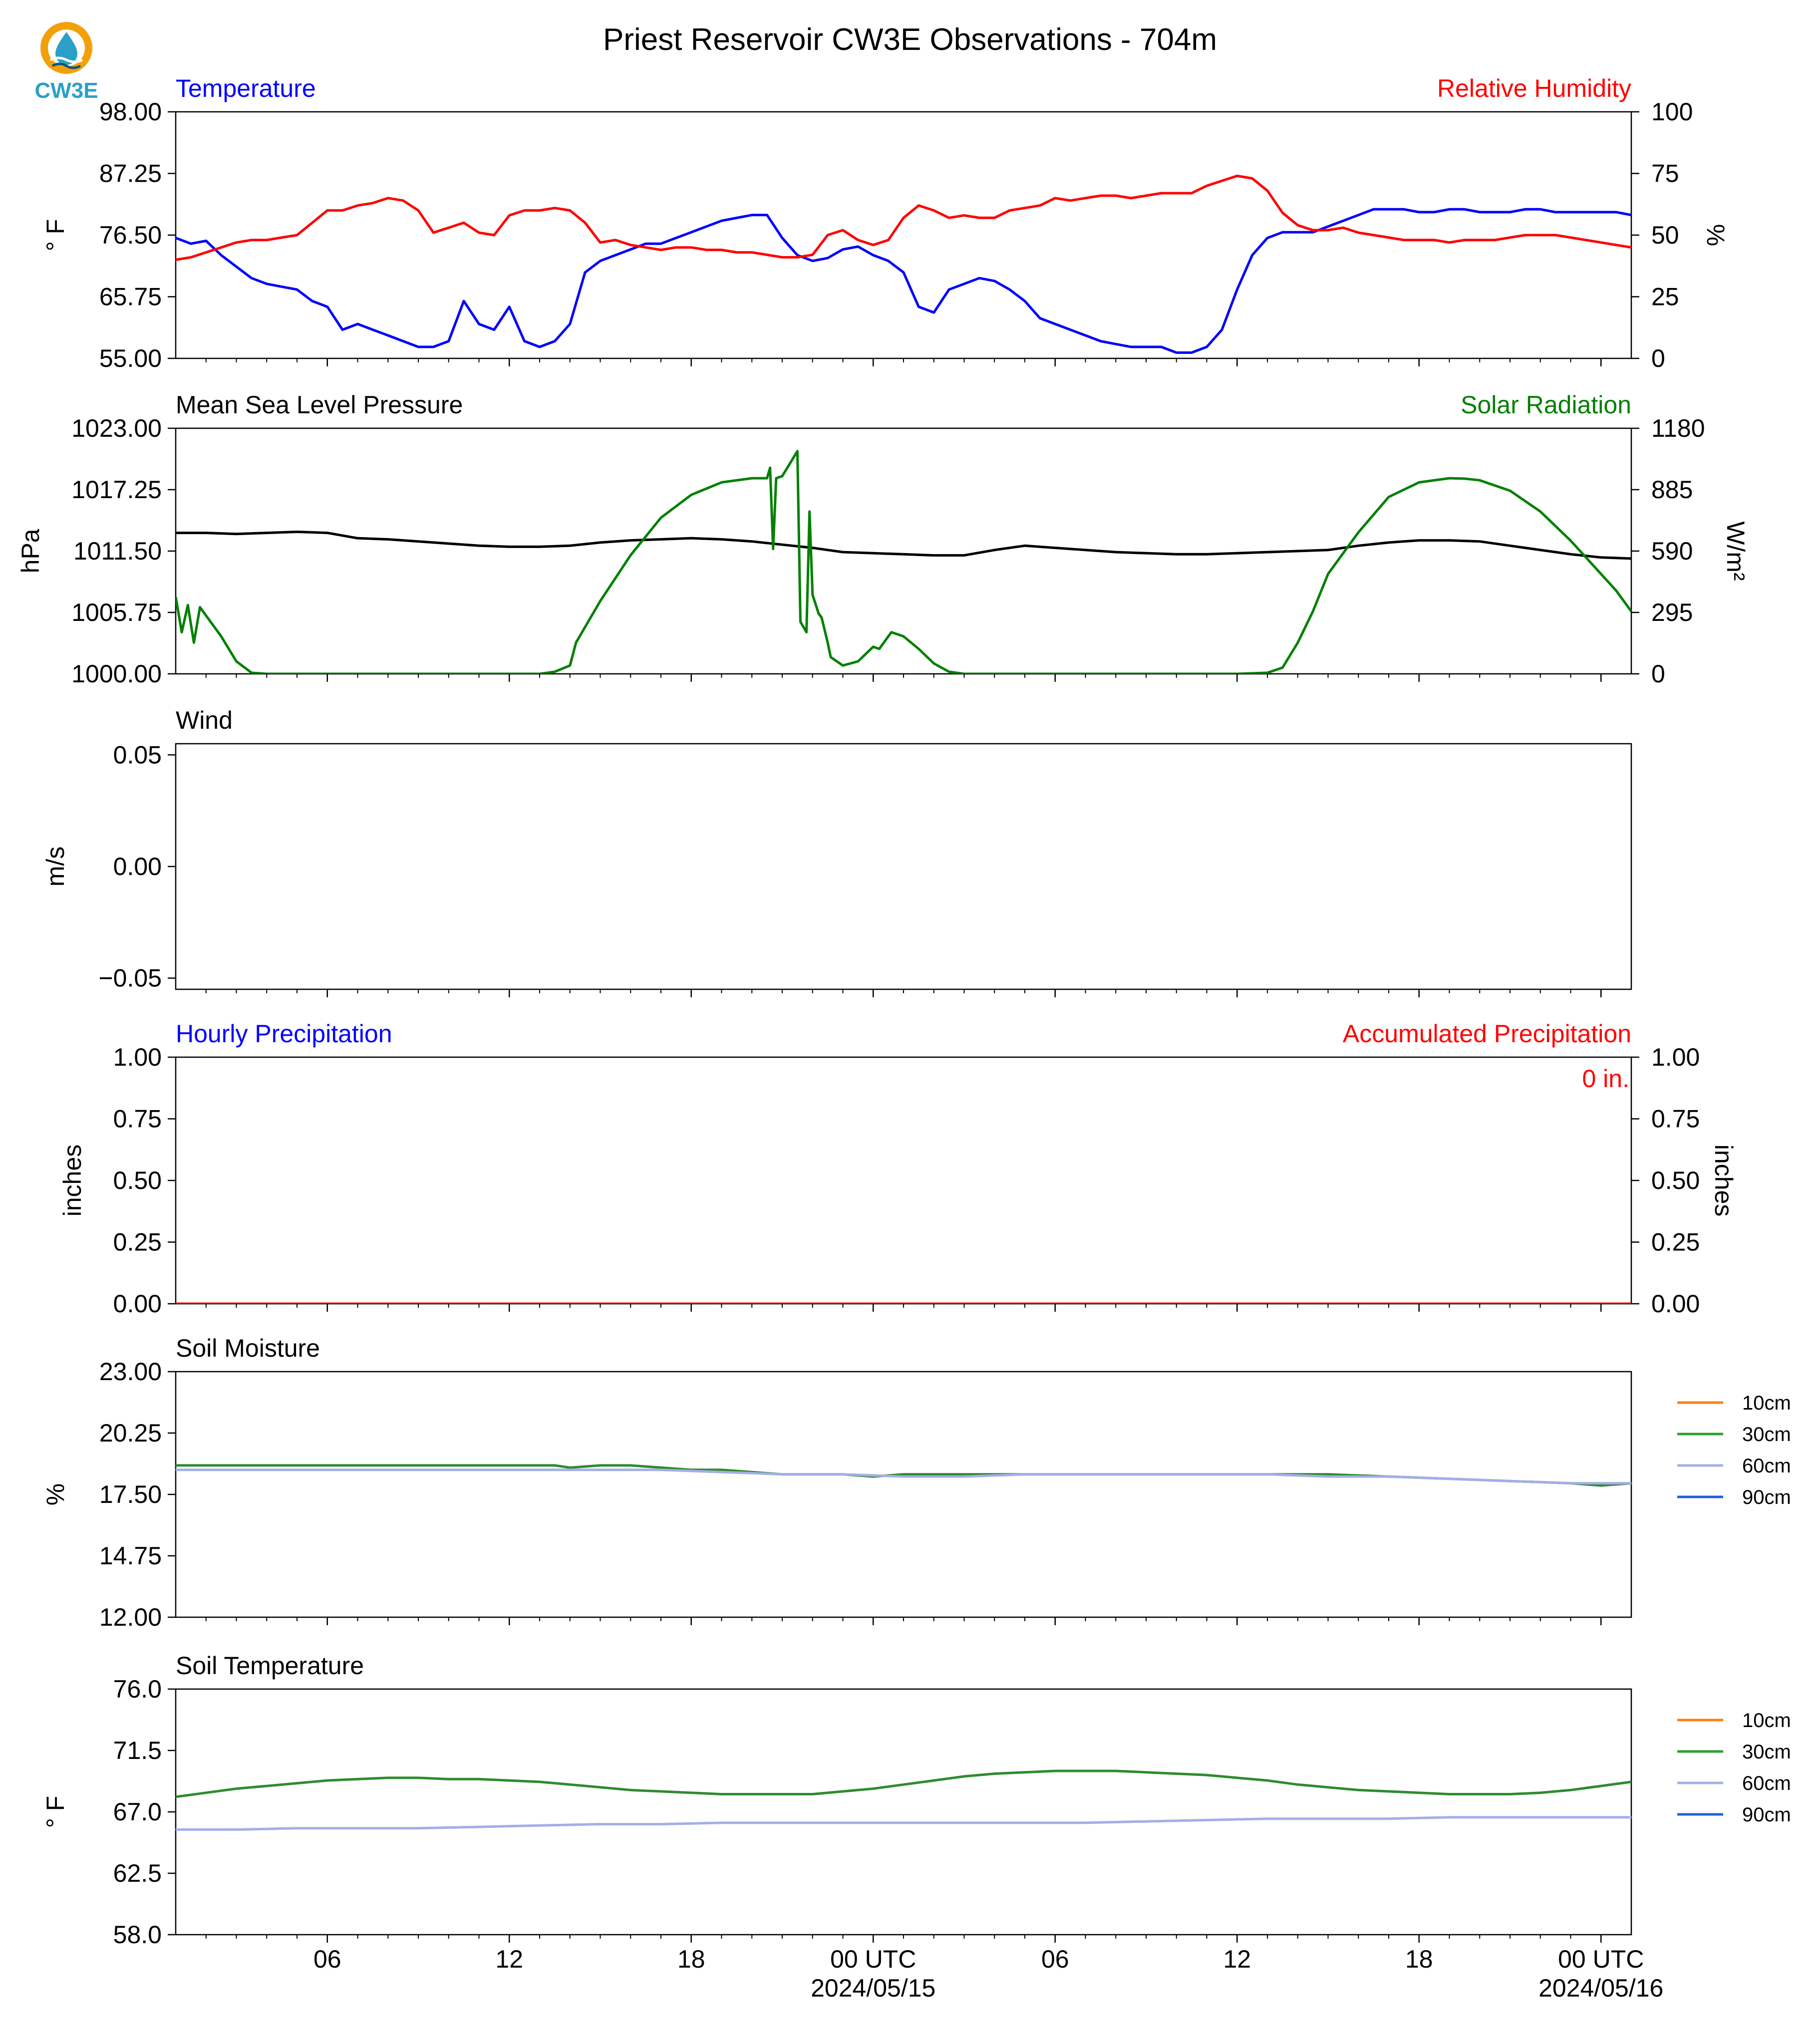  I want to click on xtick-date-label: 2024/05/16, so click(1600, 1988).